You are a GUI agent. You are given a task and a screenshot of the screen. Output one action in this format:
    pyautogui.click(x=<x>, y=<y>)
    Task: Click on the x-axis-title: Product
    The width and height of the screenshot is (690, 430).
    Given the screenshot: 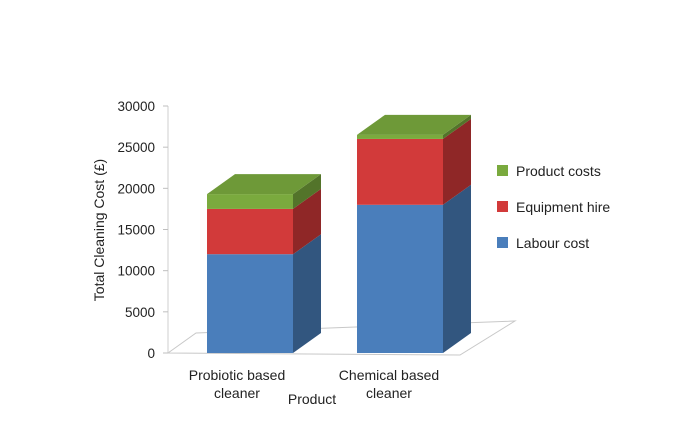 What is the action you would take?
    pyautogui.click(x=312, y=399)
    